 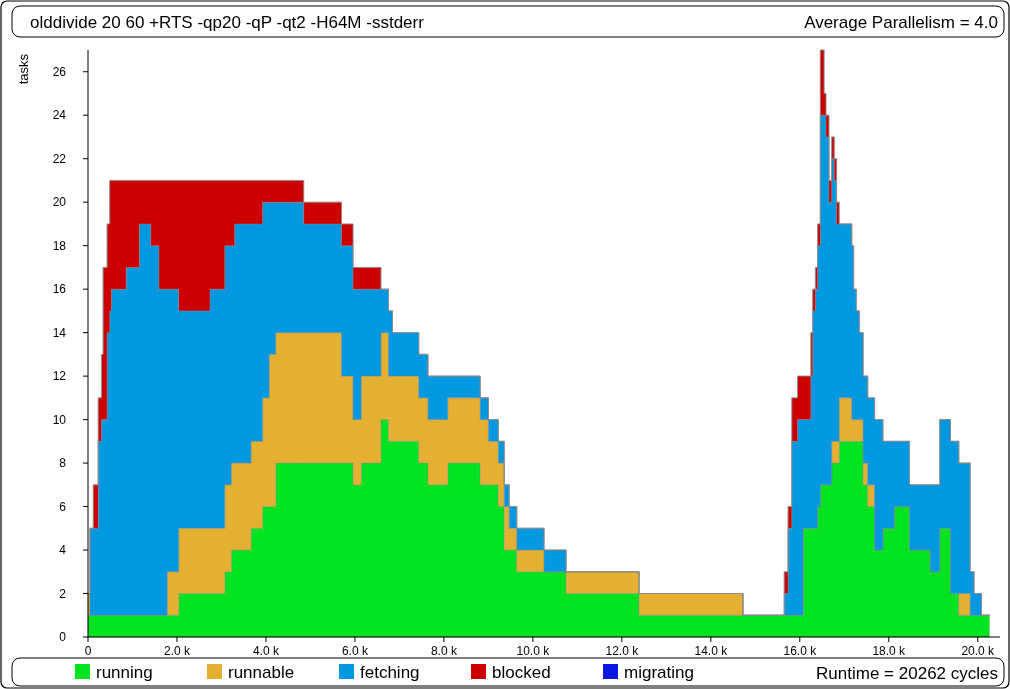 I want to click on y-tick-label: 8, so click(x=63, y=463).